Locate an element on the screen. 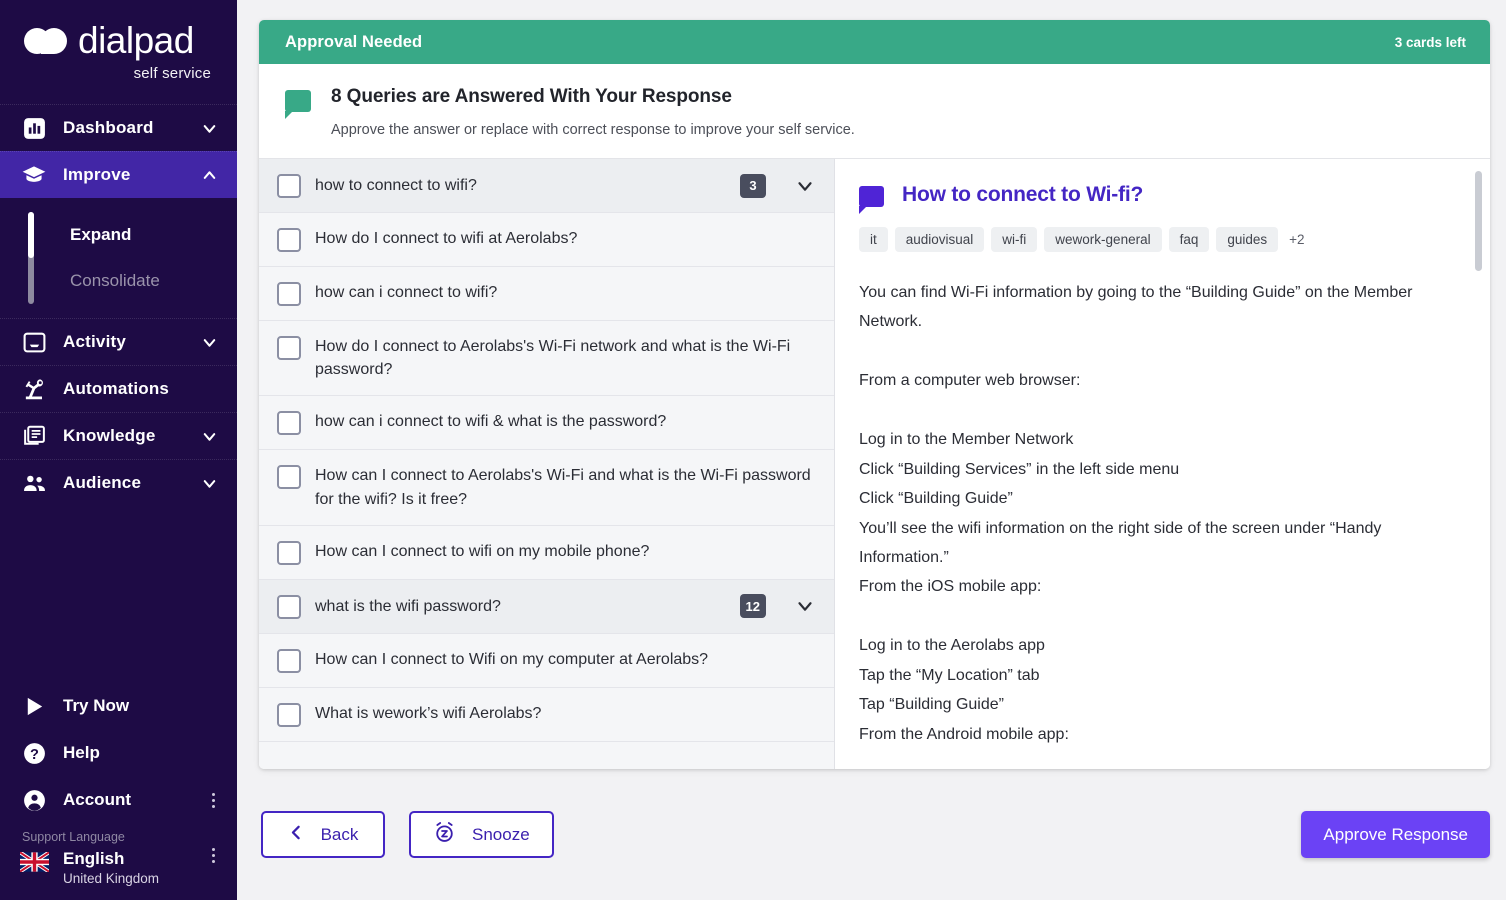 The height and width of the screenshot is (900, 1506). card-header: Approval Needed 3 cards left is located at coordinates (874, 42).